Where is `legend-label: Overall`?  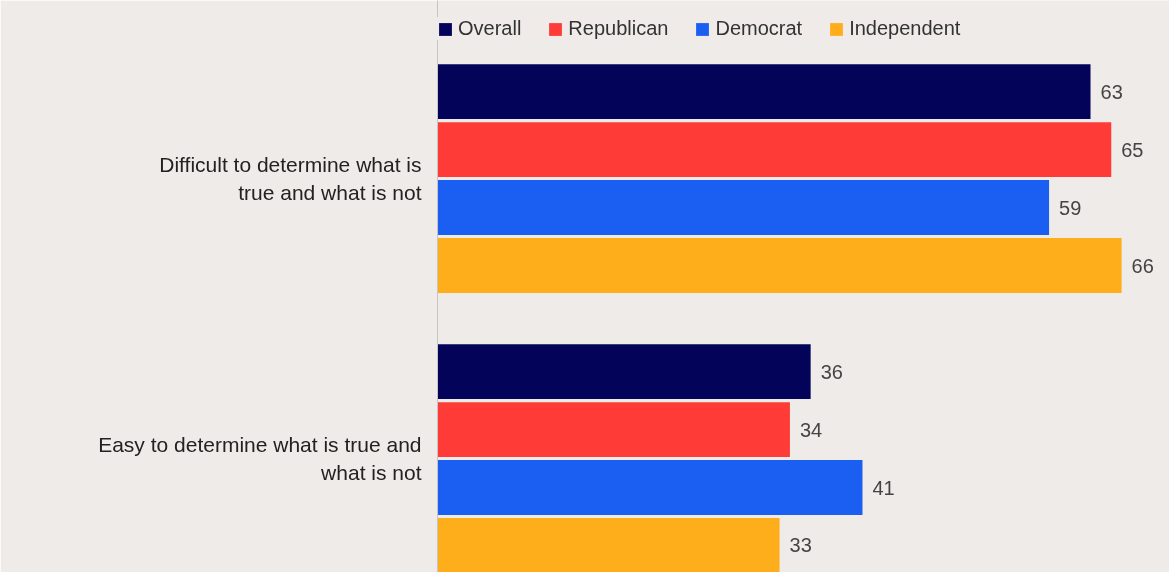
legend-label: Overall is located at coordinates (490, 28).